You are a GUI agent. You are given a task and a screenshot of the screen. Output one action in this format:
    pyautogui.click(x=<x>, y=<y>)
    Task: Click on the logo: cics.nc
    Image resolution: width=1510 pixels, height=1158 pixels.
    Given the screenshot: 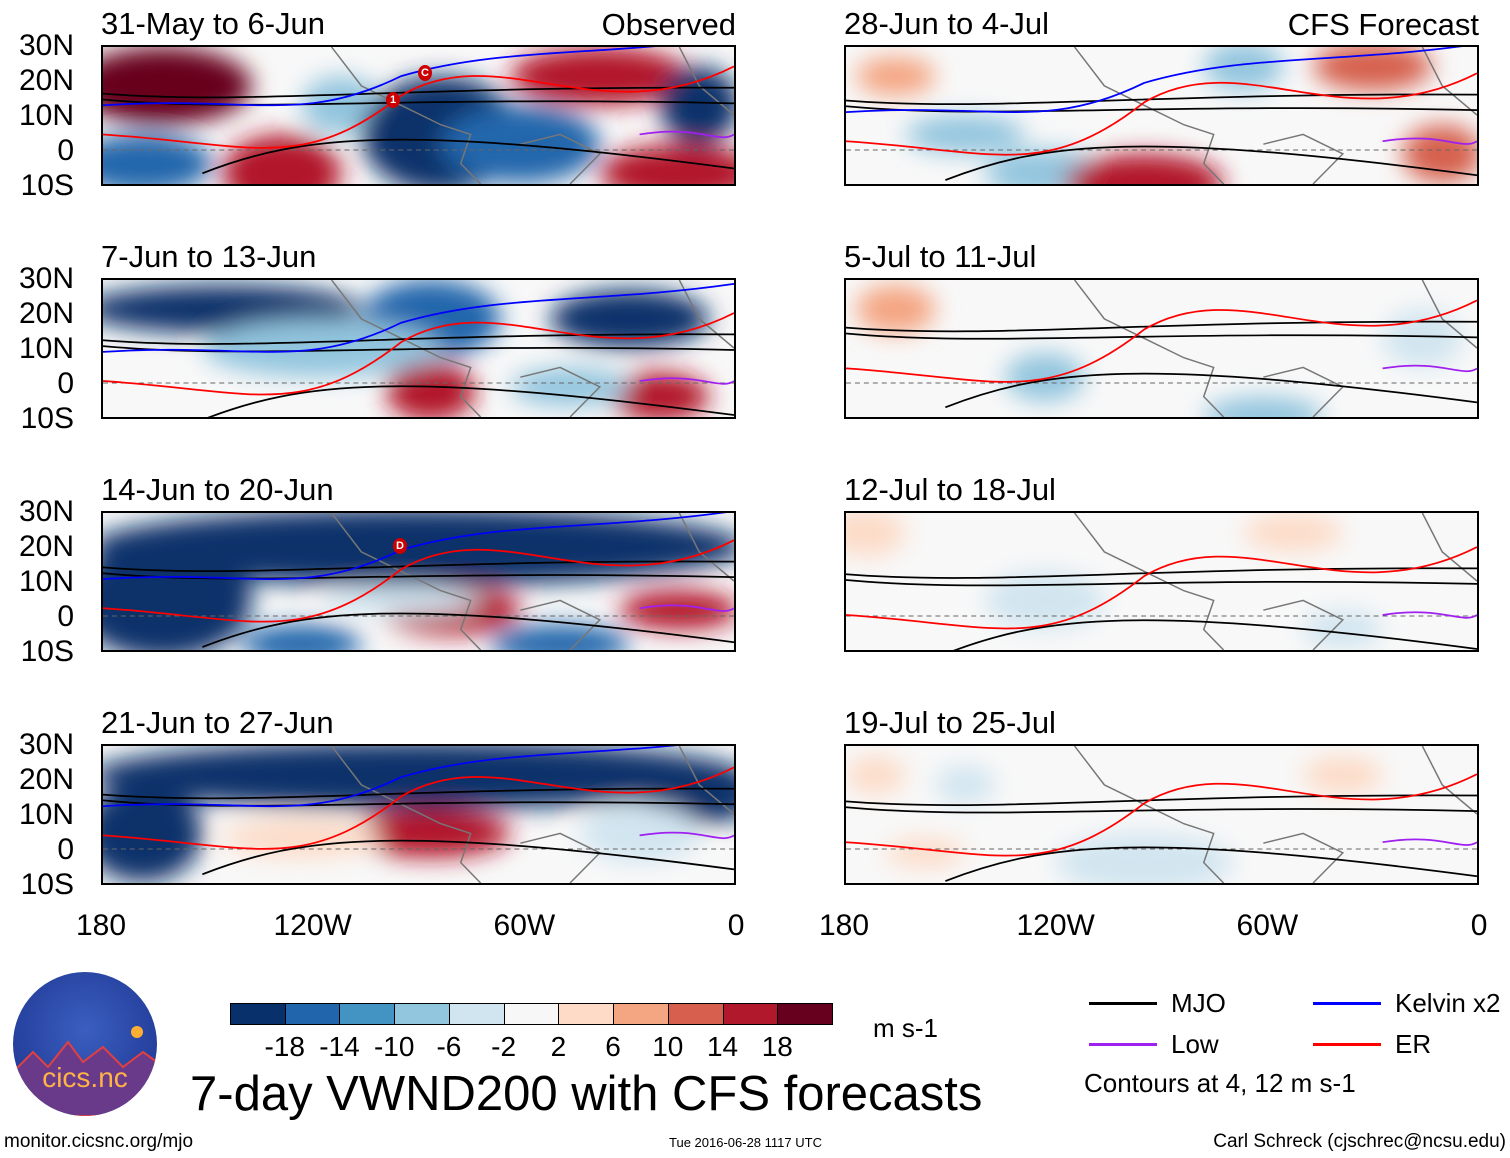 What is the action you would take?
    pyautogui.click(x=85, y=1044)
    